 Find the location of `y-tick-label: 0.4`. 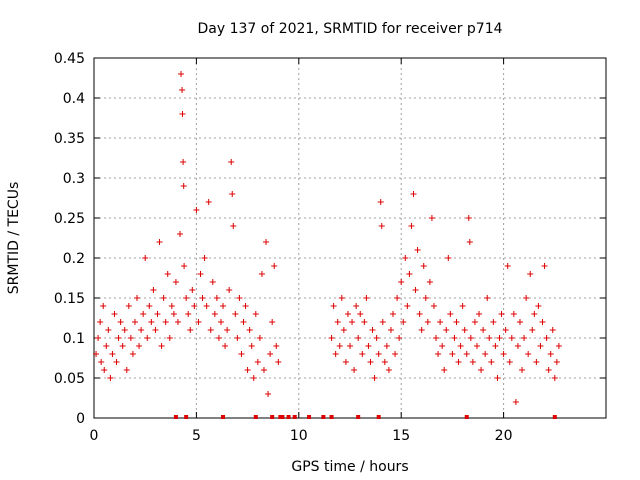

y-tick-label: 0.4 is located at coordinates (74, 99).